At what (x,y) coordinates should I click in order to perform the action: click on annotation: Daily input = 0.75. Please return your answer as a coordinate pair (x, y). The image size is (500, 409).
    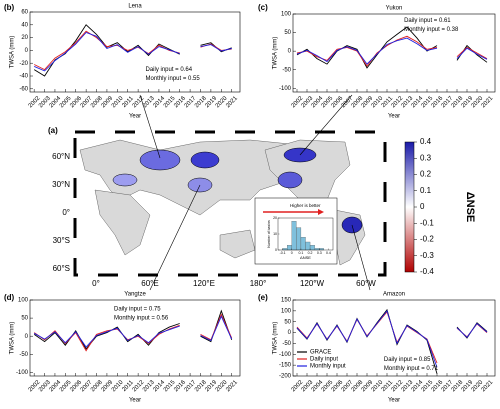
    Looking at the image, I should click on (137, 310).